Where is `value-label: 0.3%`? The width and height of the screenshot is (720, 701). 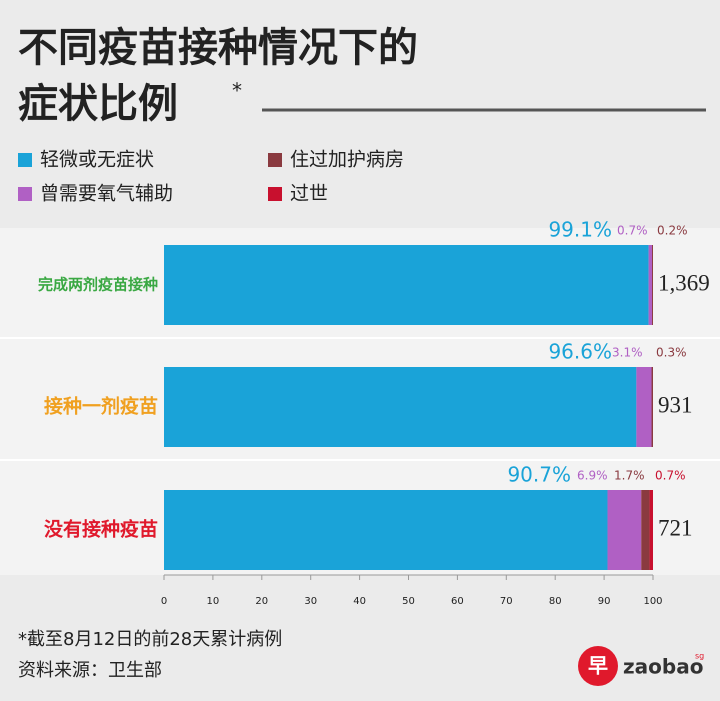 value-label: 0.3% is located at coordinates (671, 353).